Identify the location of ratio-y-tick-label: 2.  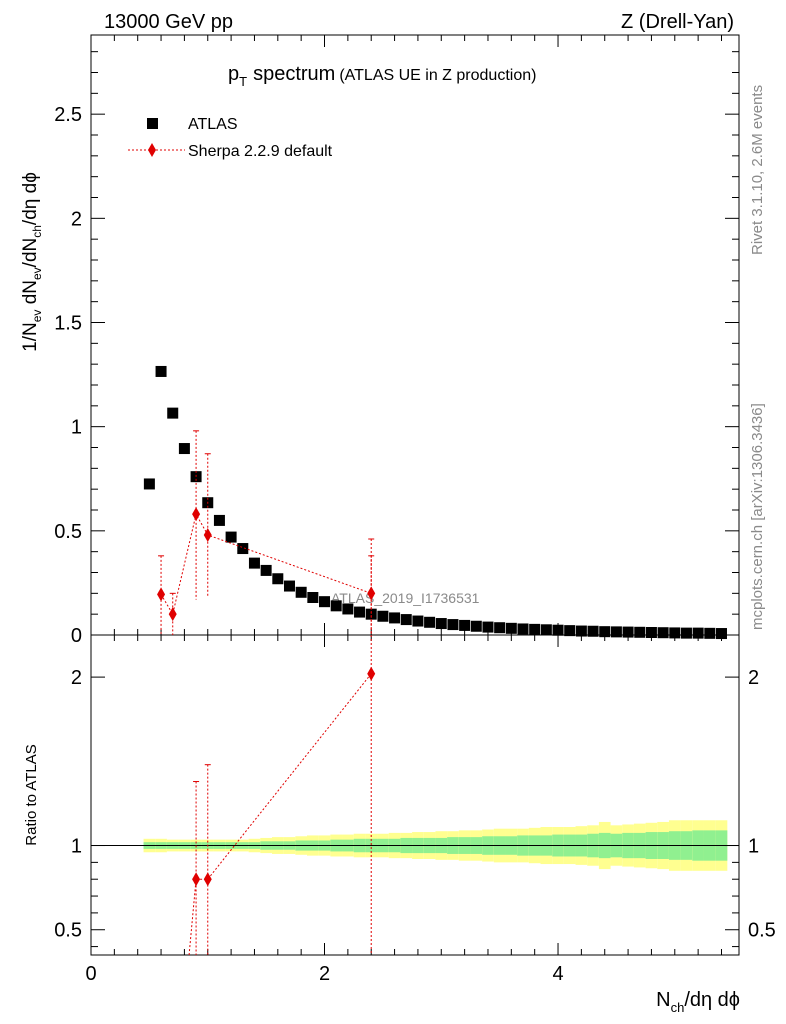
(76, 678).